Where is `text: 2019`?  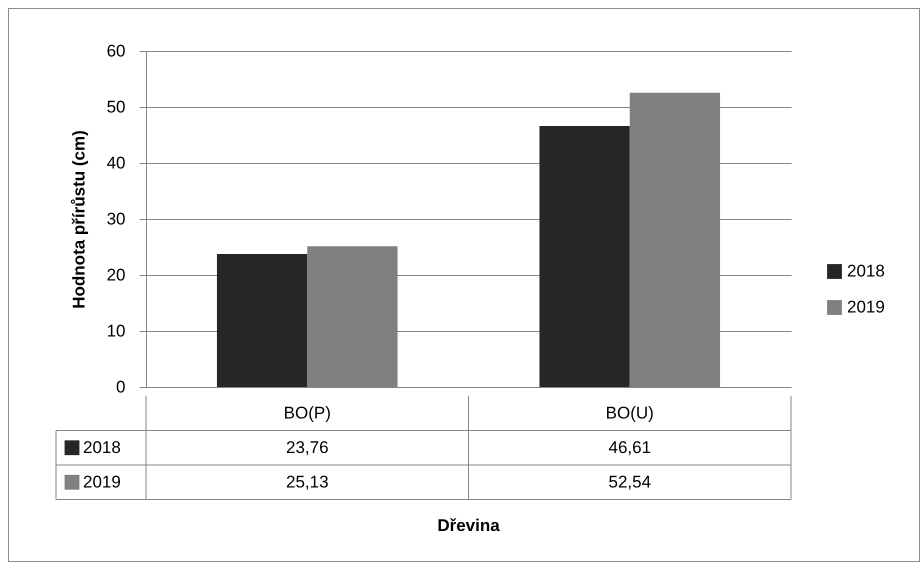
text: 2019 is located at coordinates (102, 482).